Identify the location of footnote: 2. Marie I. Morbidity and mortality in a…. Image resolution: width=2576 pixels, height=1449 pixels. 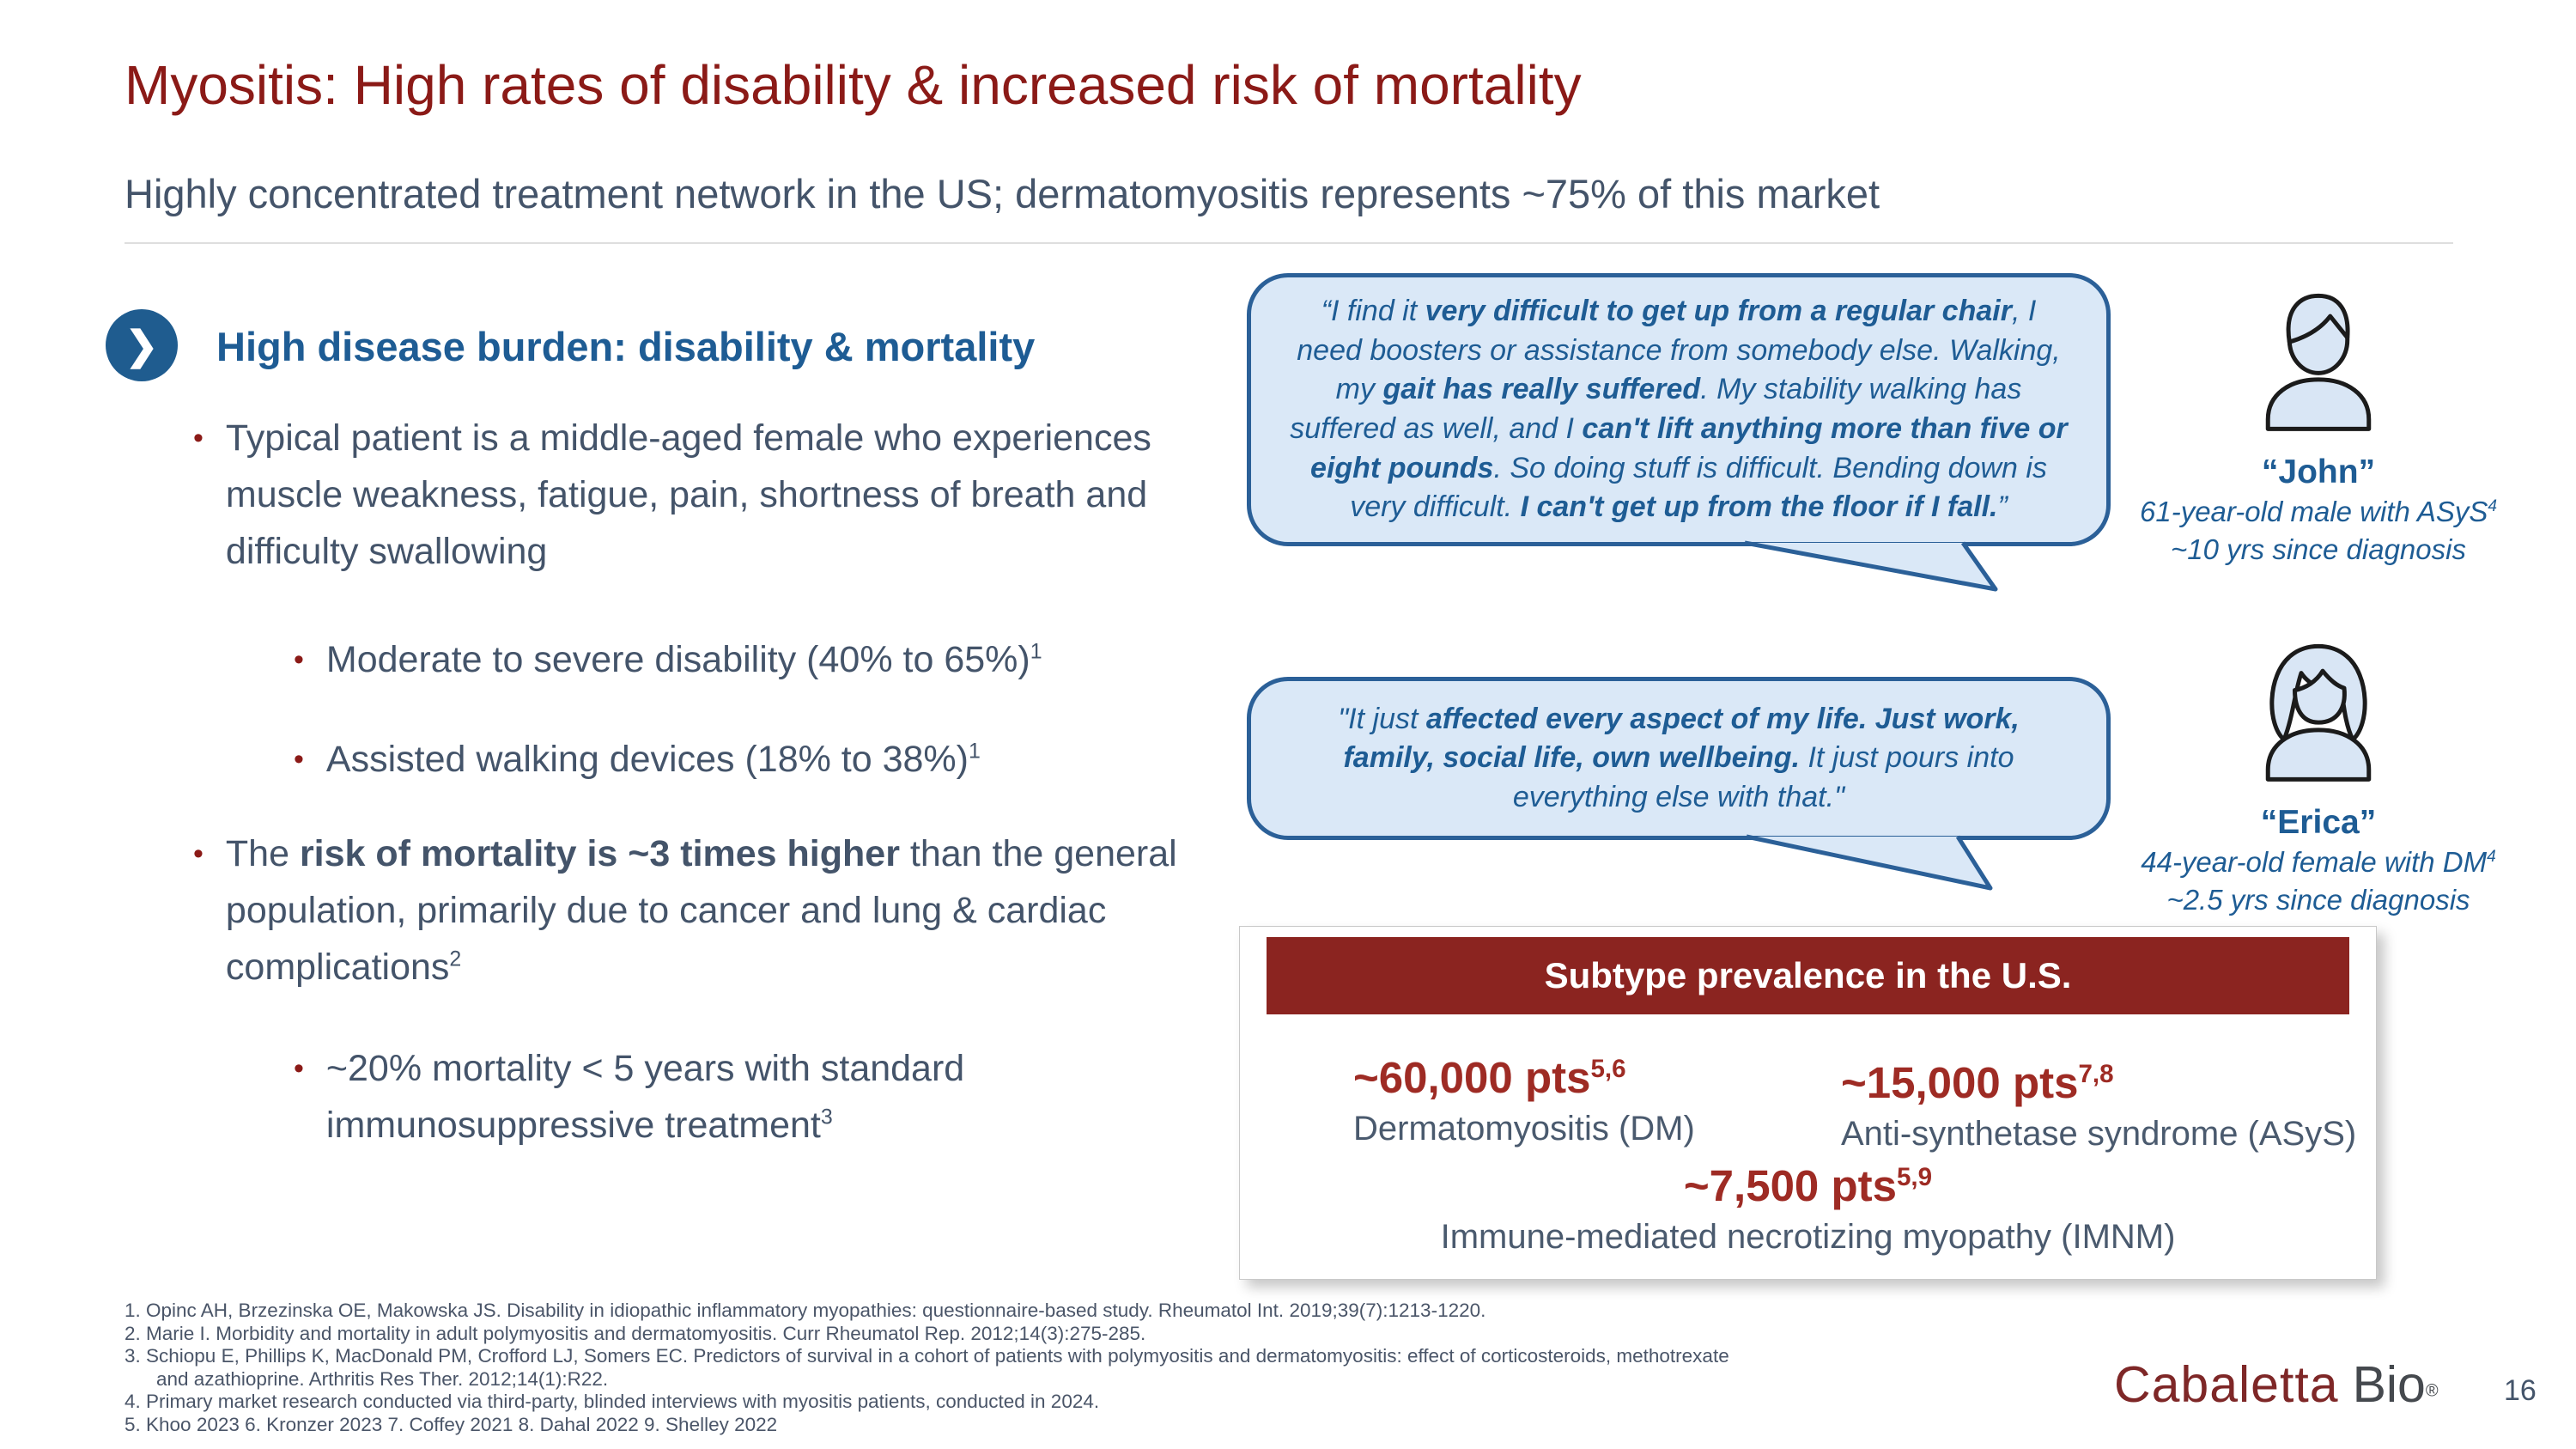
(636, 1333).